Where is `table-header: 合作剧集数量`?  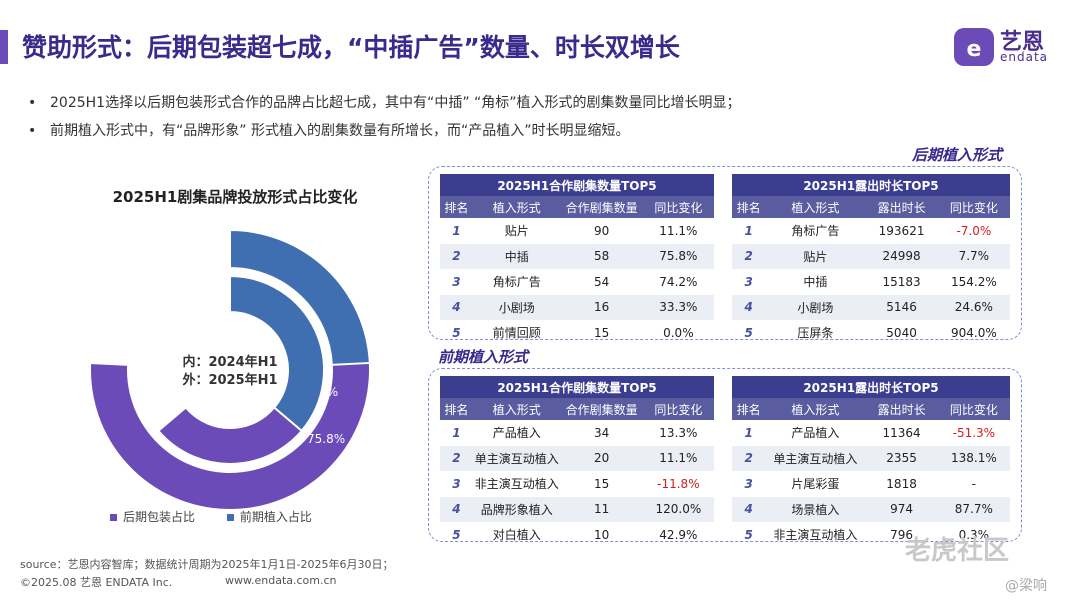 table-header: 合作剧集数量 is located at coordinates (601, 207).